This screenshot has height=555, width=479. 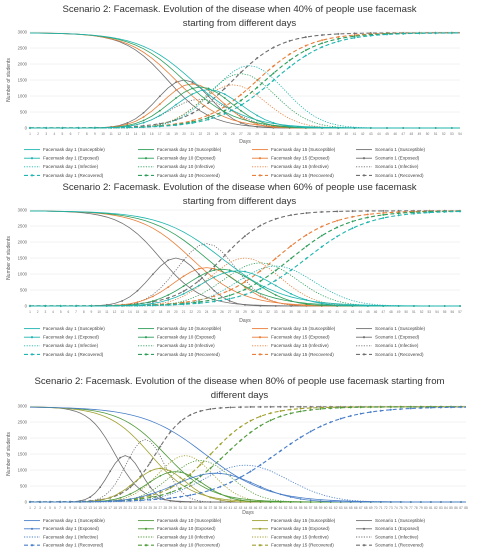 I want to click on y-tick-label: 1000, so click(x=23, y=274).